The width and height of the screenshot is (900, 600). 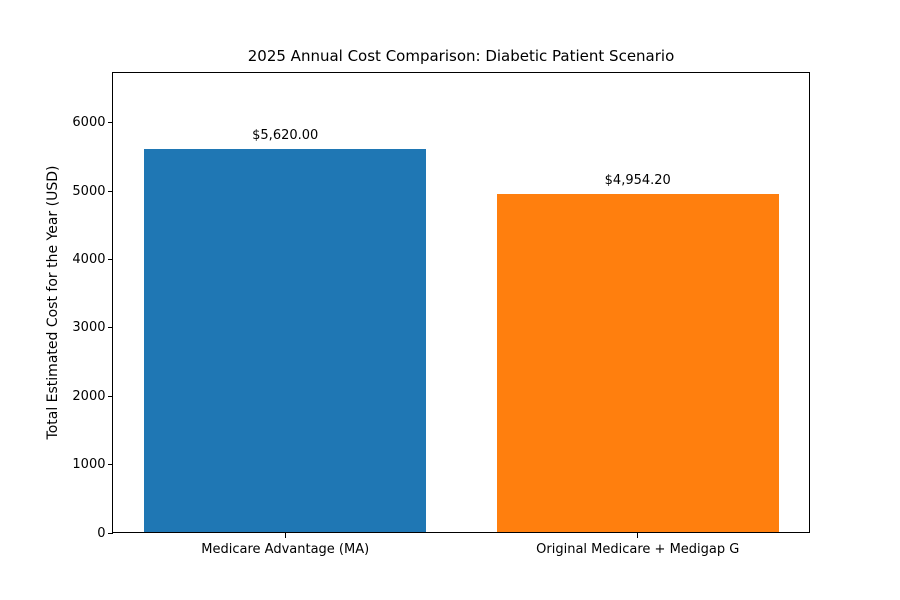 What do you see at coordinates (89, 191) in the screenshot?
I see `y-tick-label: 5000` at bounding box center [89, 191].